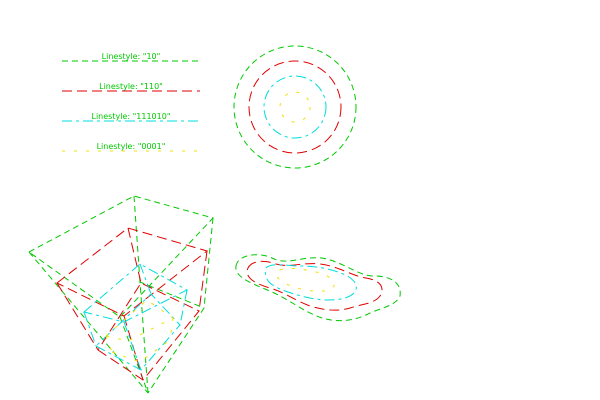 The image size is (600, 400). I want to click on legend-label-110: Linestyle: "110", so click(131, 86).